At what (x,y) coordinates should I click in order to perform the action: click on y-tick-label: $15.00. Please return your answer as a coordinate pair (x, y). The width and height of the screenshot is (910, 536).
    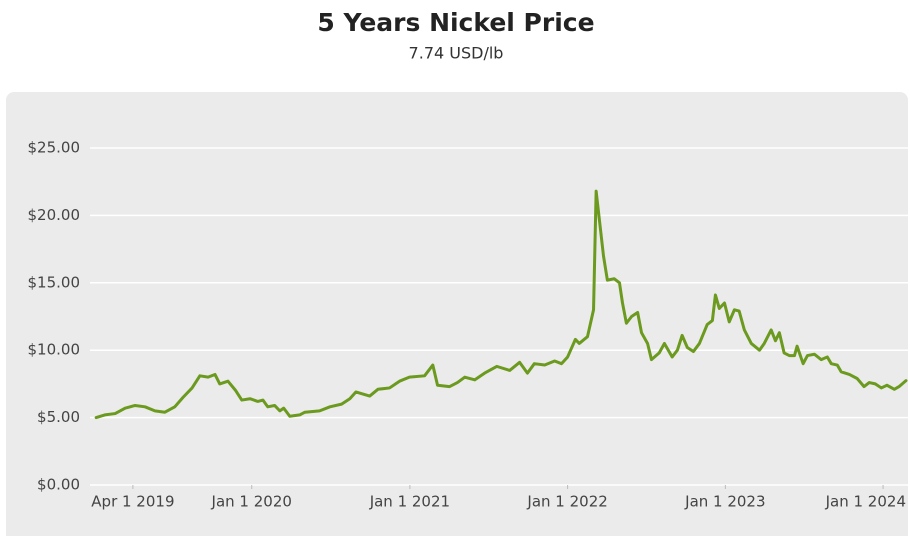
    Looking at the image, I should click on (54, 282).